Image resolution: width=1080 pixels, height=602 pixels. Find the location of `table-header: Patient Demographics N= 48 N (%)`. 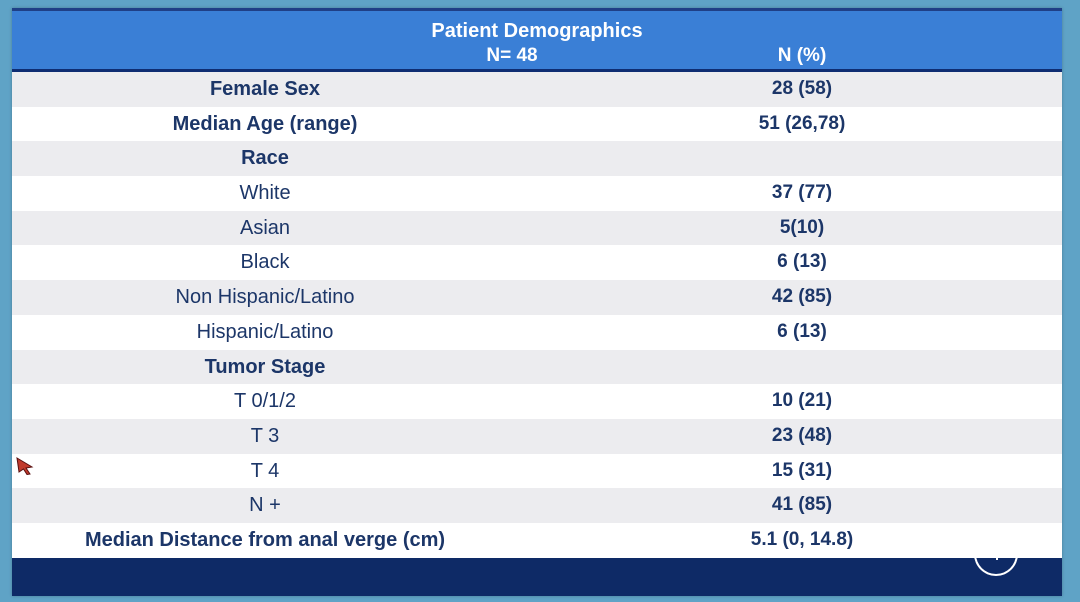

table-header: Patient Demographics N= 48 N (%) is located at coordinates (537, 40).